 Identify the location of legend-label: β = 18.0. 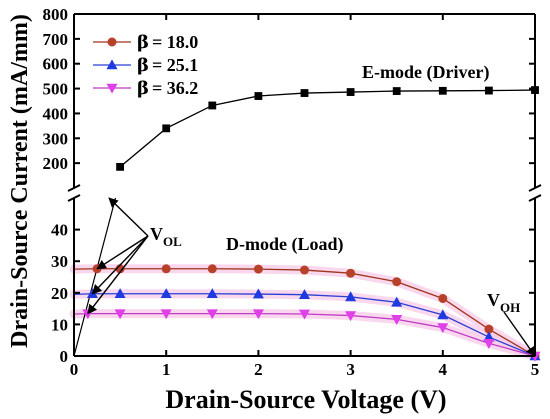
(167, 42).